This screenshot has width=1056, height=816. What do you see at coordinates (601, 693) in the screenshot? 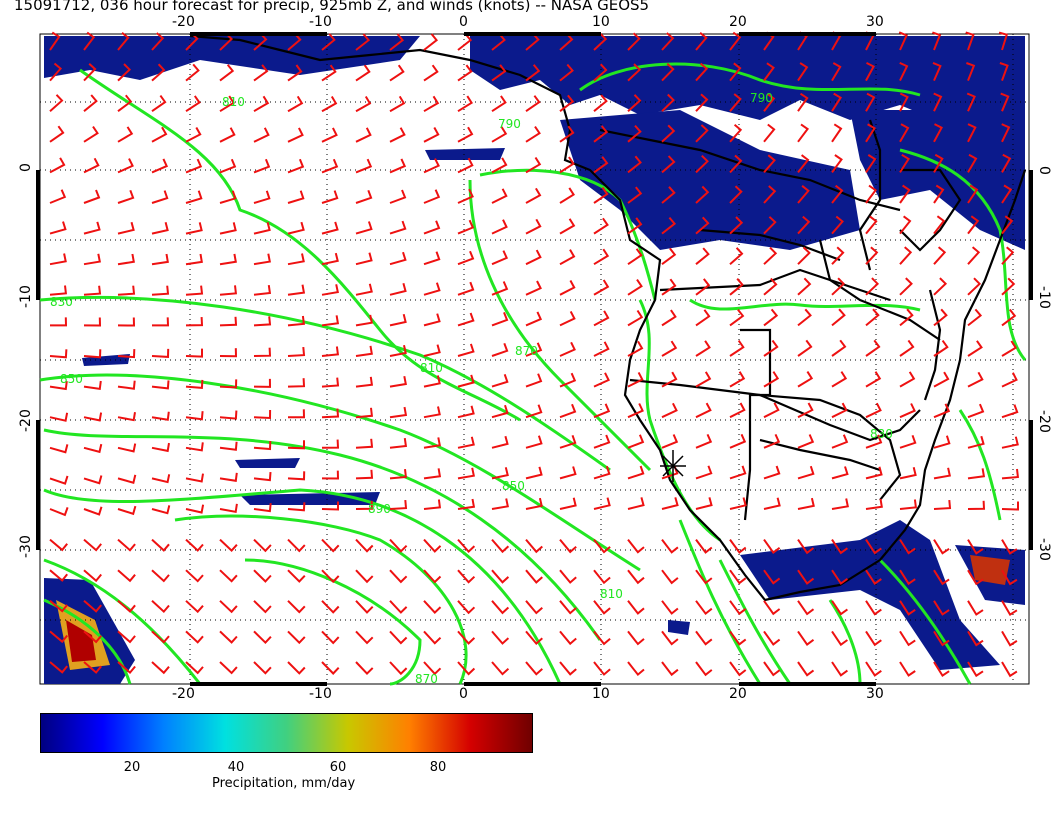
I see `lon-tick: 10` at bounding box center [601, 693].